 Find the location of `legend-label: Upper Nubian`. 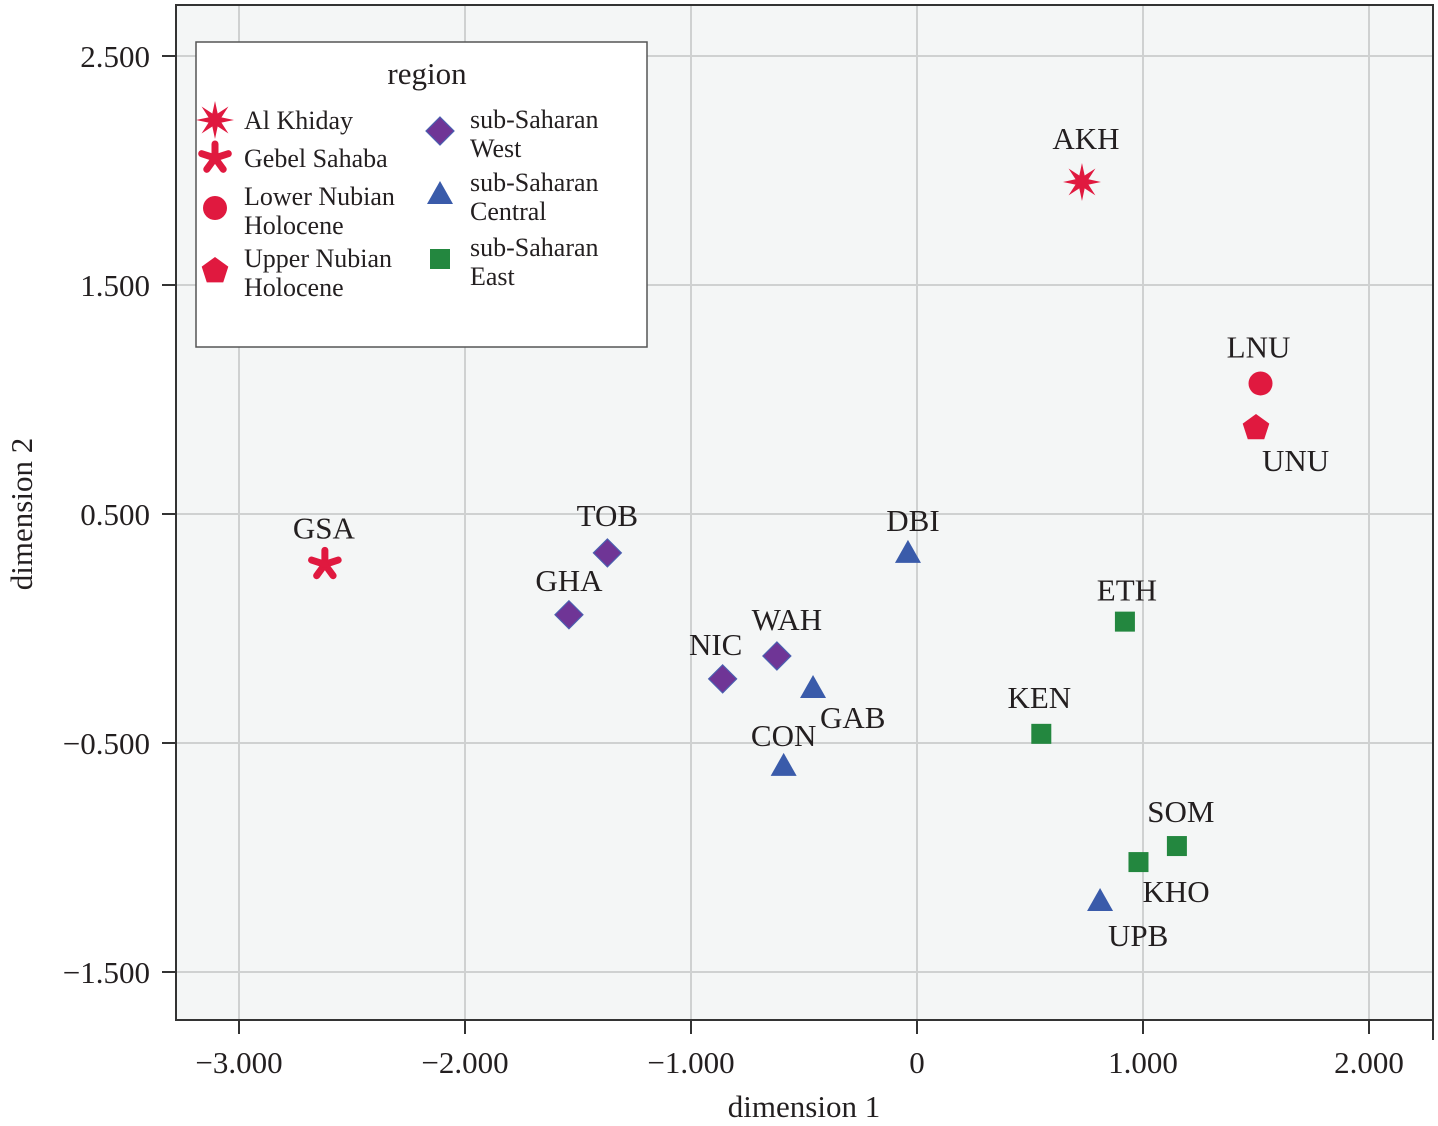

legend-label: Upper Nubian is located at coordinates (318, 258).